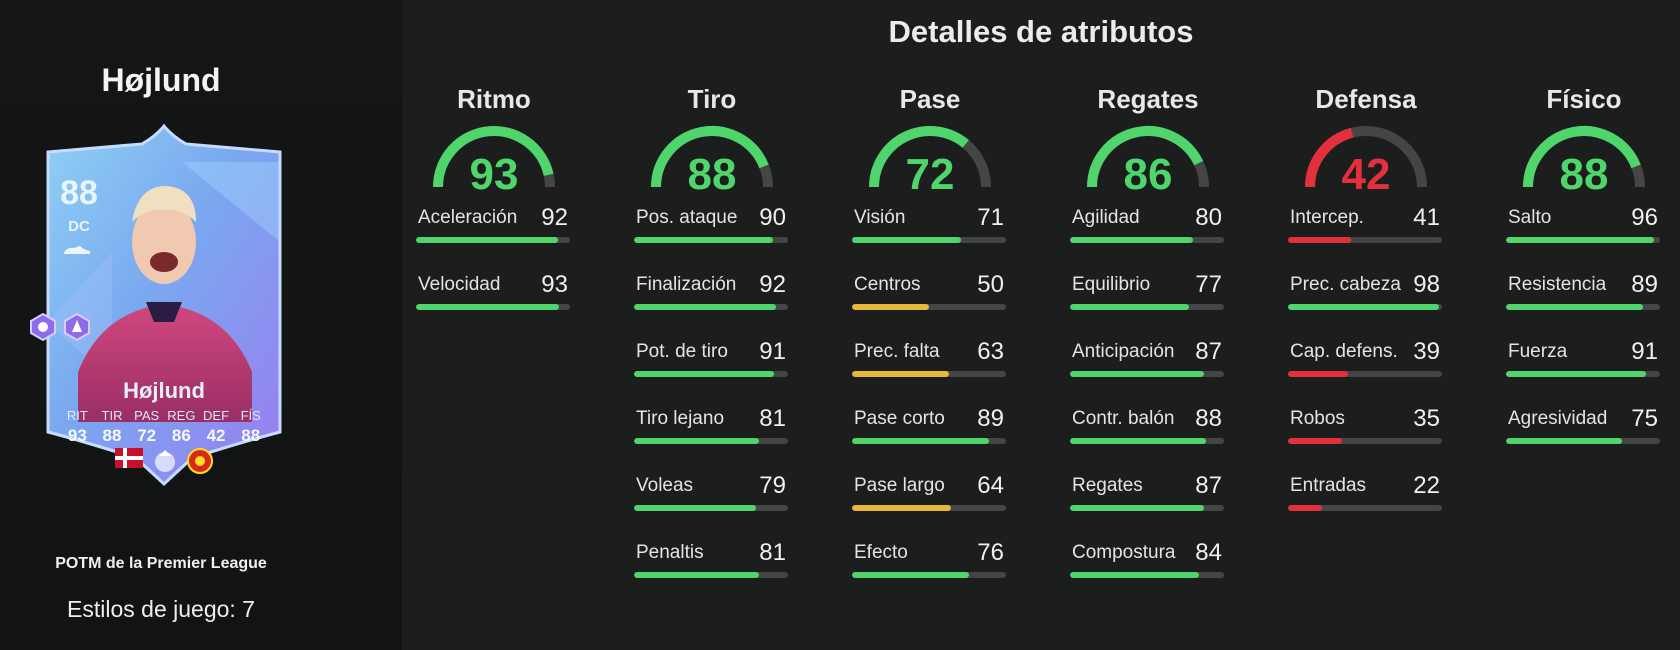 The width and height of the screenshot is (1680, 650). Describe the element at coordinates (930, 306) in the screenshot. I see `attribute-row: Centros 50` at that location.